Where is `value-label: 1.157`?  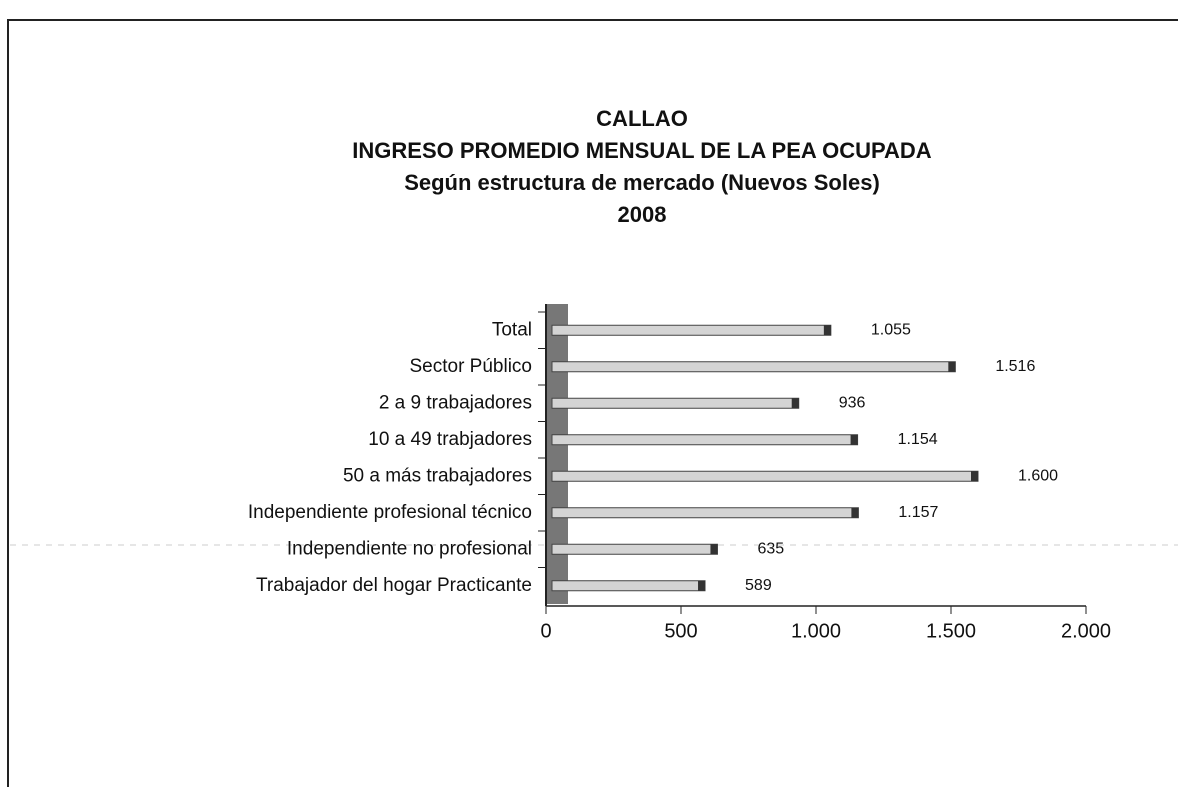
value-label: 1.157 is located at coordinates (918, 512).